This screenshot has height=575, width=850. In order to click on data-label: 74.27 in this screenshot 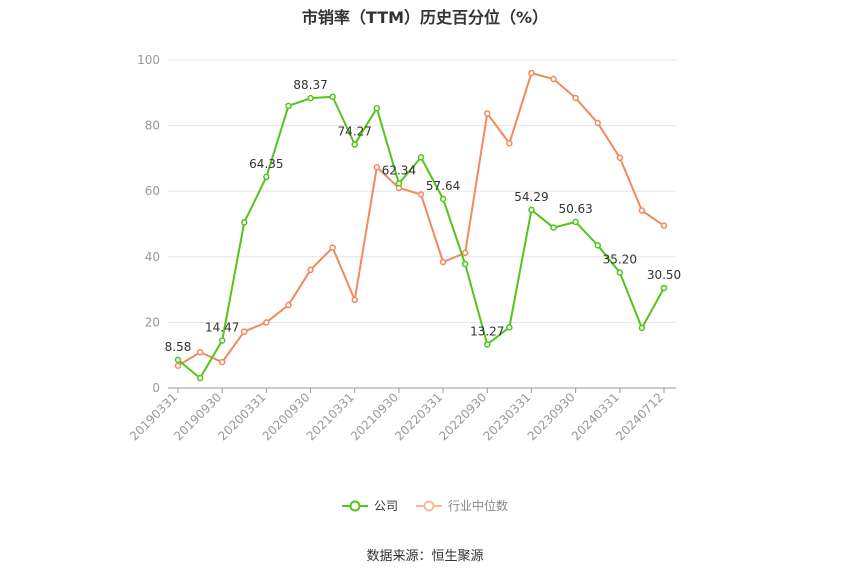, I will do `click(355, 131)`.